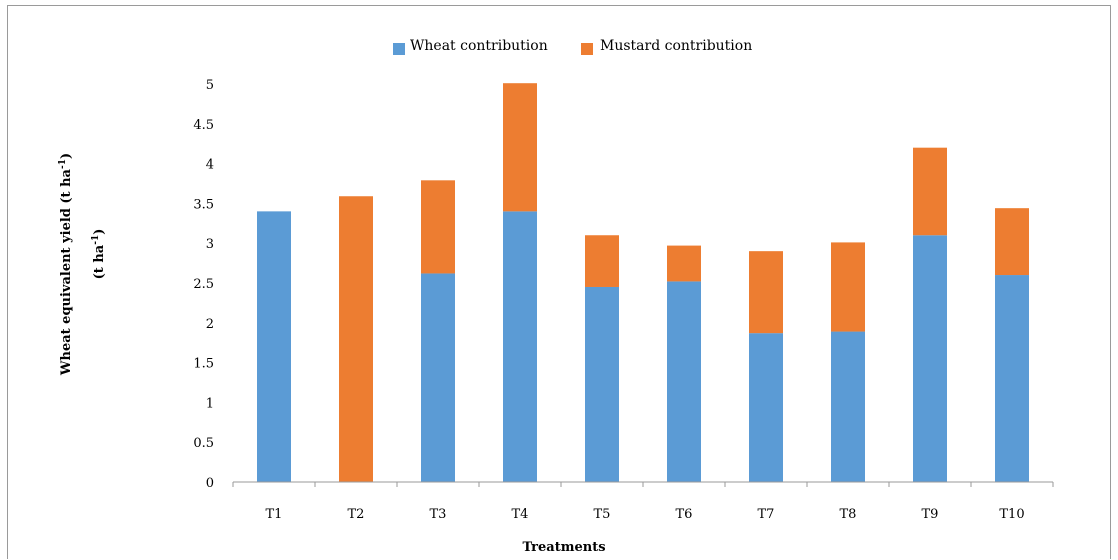  Describe the element at coordinates (1011, 514) in the screenshot. I see `x-tick-label: T10` at that location.